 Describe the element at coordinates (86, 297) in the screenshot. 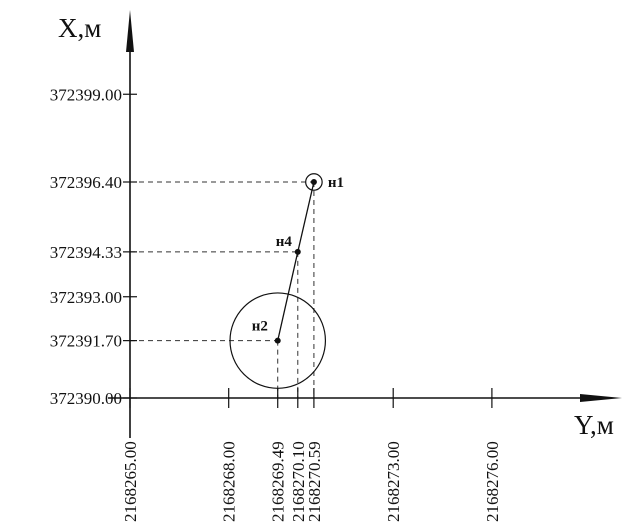

I see `y-tick-label: 372393.00` at that location.